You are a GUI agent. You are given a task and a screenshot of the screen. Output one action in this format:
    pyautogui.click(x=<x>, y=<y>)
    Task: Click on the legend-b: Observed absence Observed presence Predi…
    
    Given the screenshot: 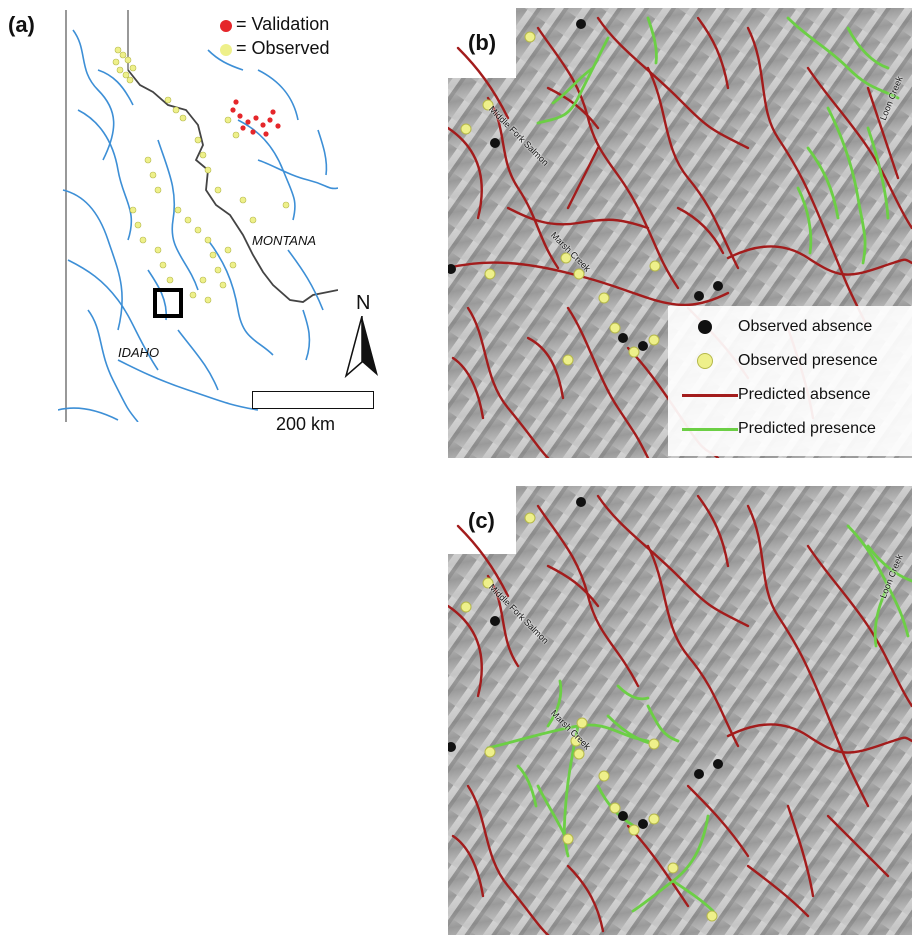 What is the action you would take?
    pyautogui.click(x=790, y=381)
    